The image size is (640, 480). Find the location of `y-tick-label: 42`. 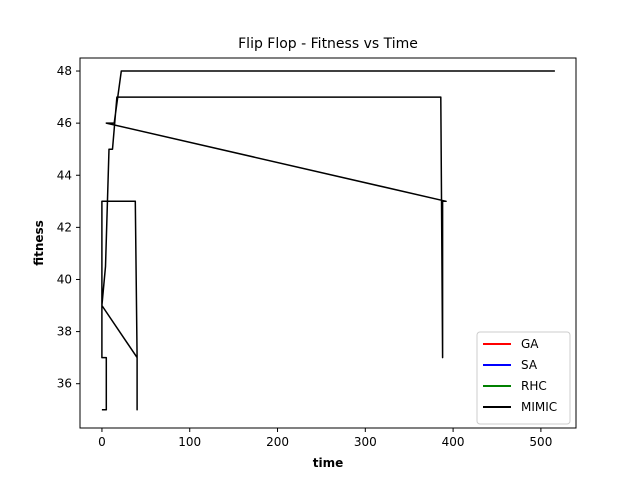

y-tick-label: 42 is located at coordinates (64, 227).